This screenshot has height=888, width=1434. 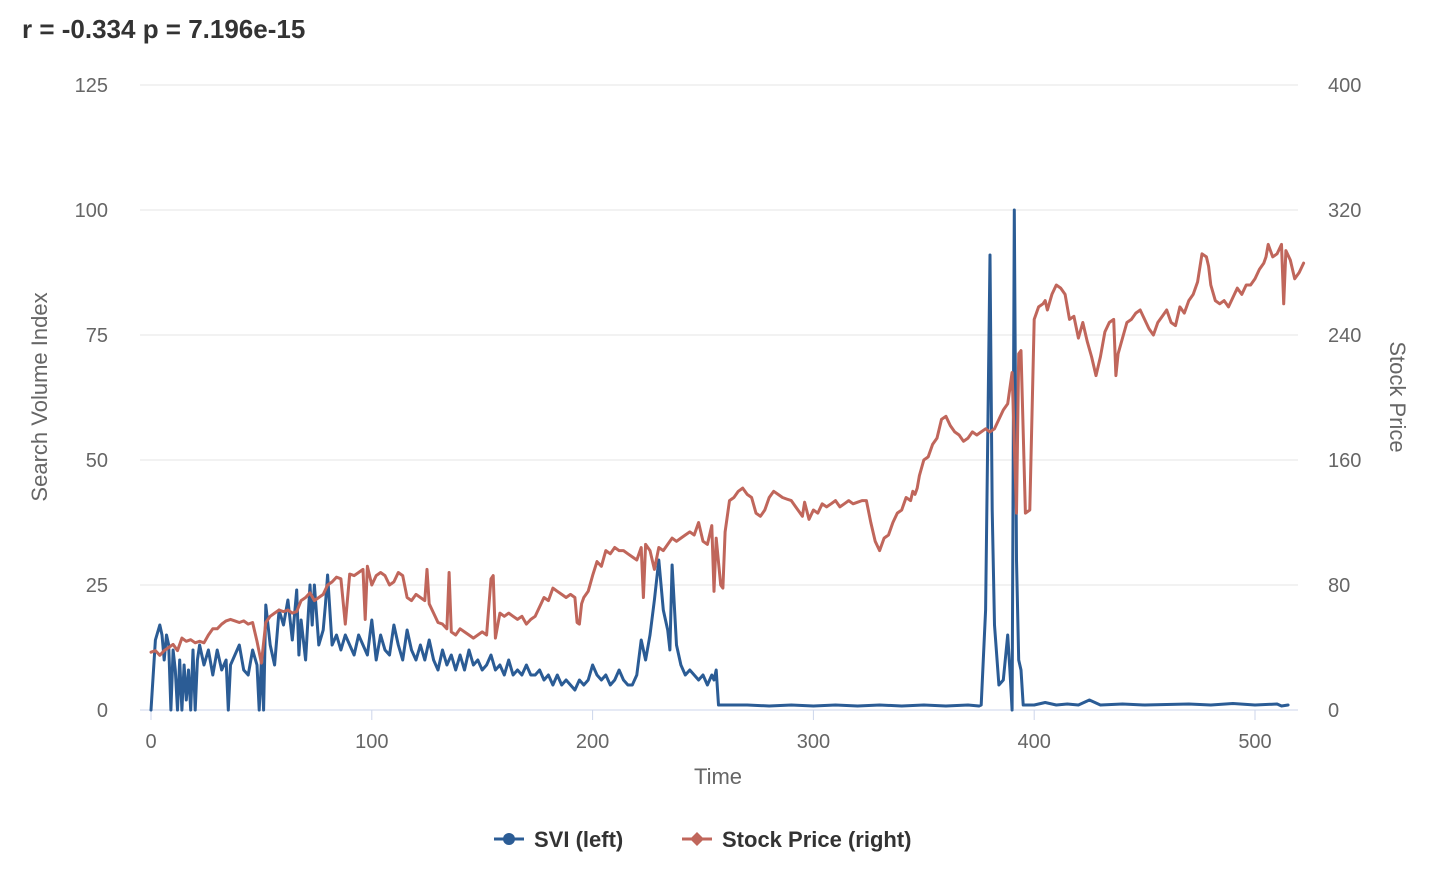 What do you see at coordinates (1034, 742) in the screenshot?
I see `x-tick-label: 400` at bounding box center [1034, 742].